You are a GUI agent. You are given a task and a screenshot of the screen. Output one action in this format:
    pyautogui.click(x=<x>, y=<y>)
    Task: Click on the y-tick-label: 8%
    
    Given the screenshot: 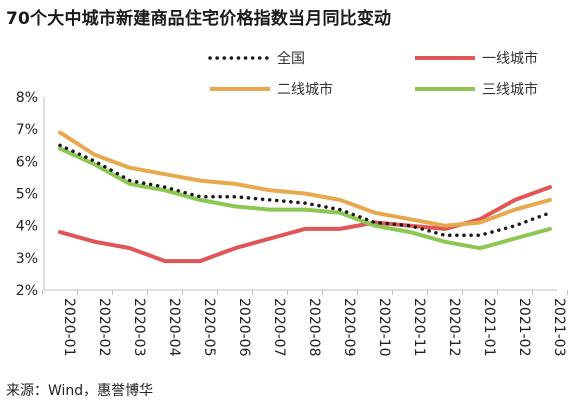 What is the action you would take?
    pyautogui.click(x=27, y=98)
    